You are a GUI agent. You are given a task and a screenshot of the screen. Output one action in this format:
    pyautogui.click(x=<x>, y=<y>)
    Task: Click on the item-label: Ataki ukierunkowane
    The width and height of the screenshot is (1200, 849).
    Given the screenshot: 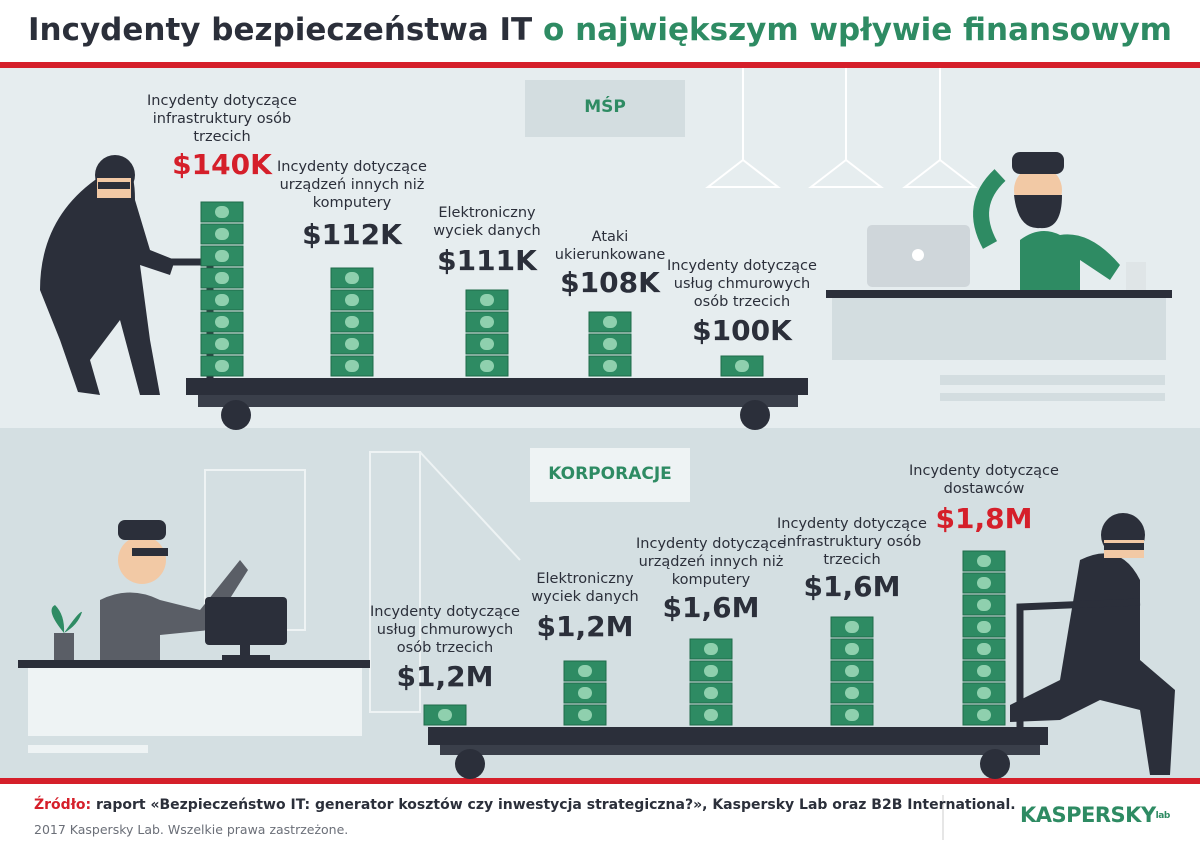 What is the action you would take?
    pyautogui.click(x=610, y=246)
    